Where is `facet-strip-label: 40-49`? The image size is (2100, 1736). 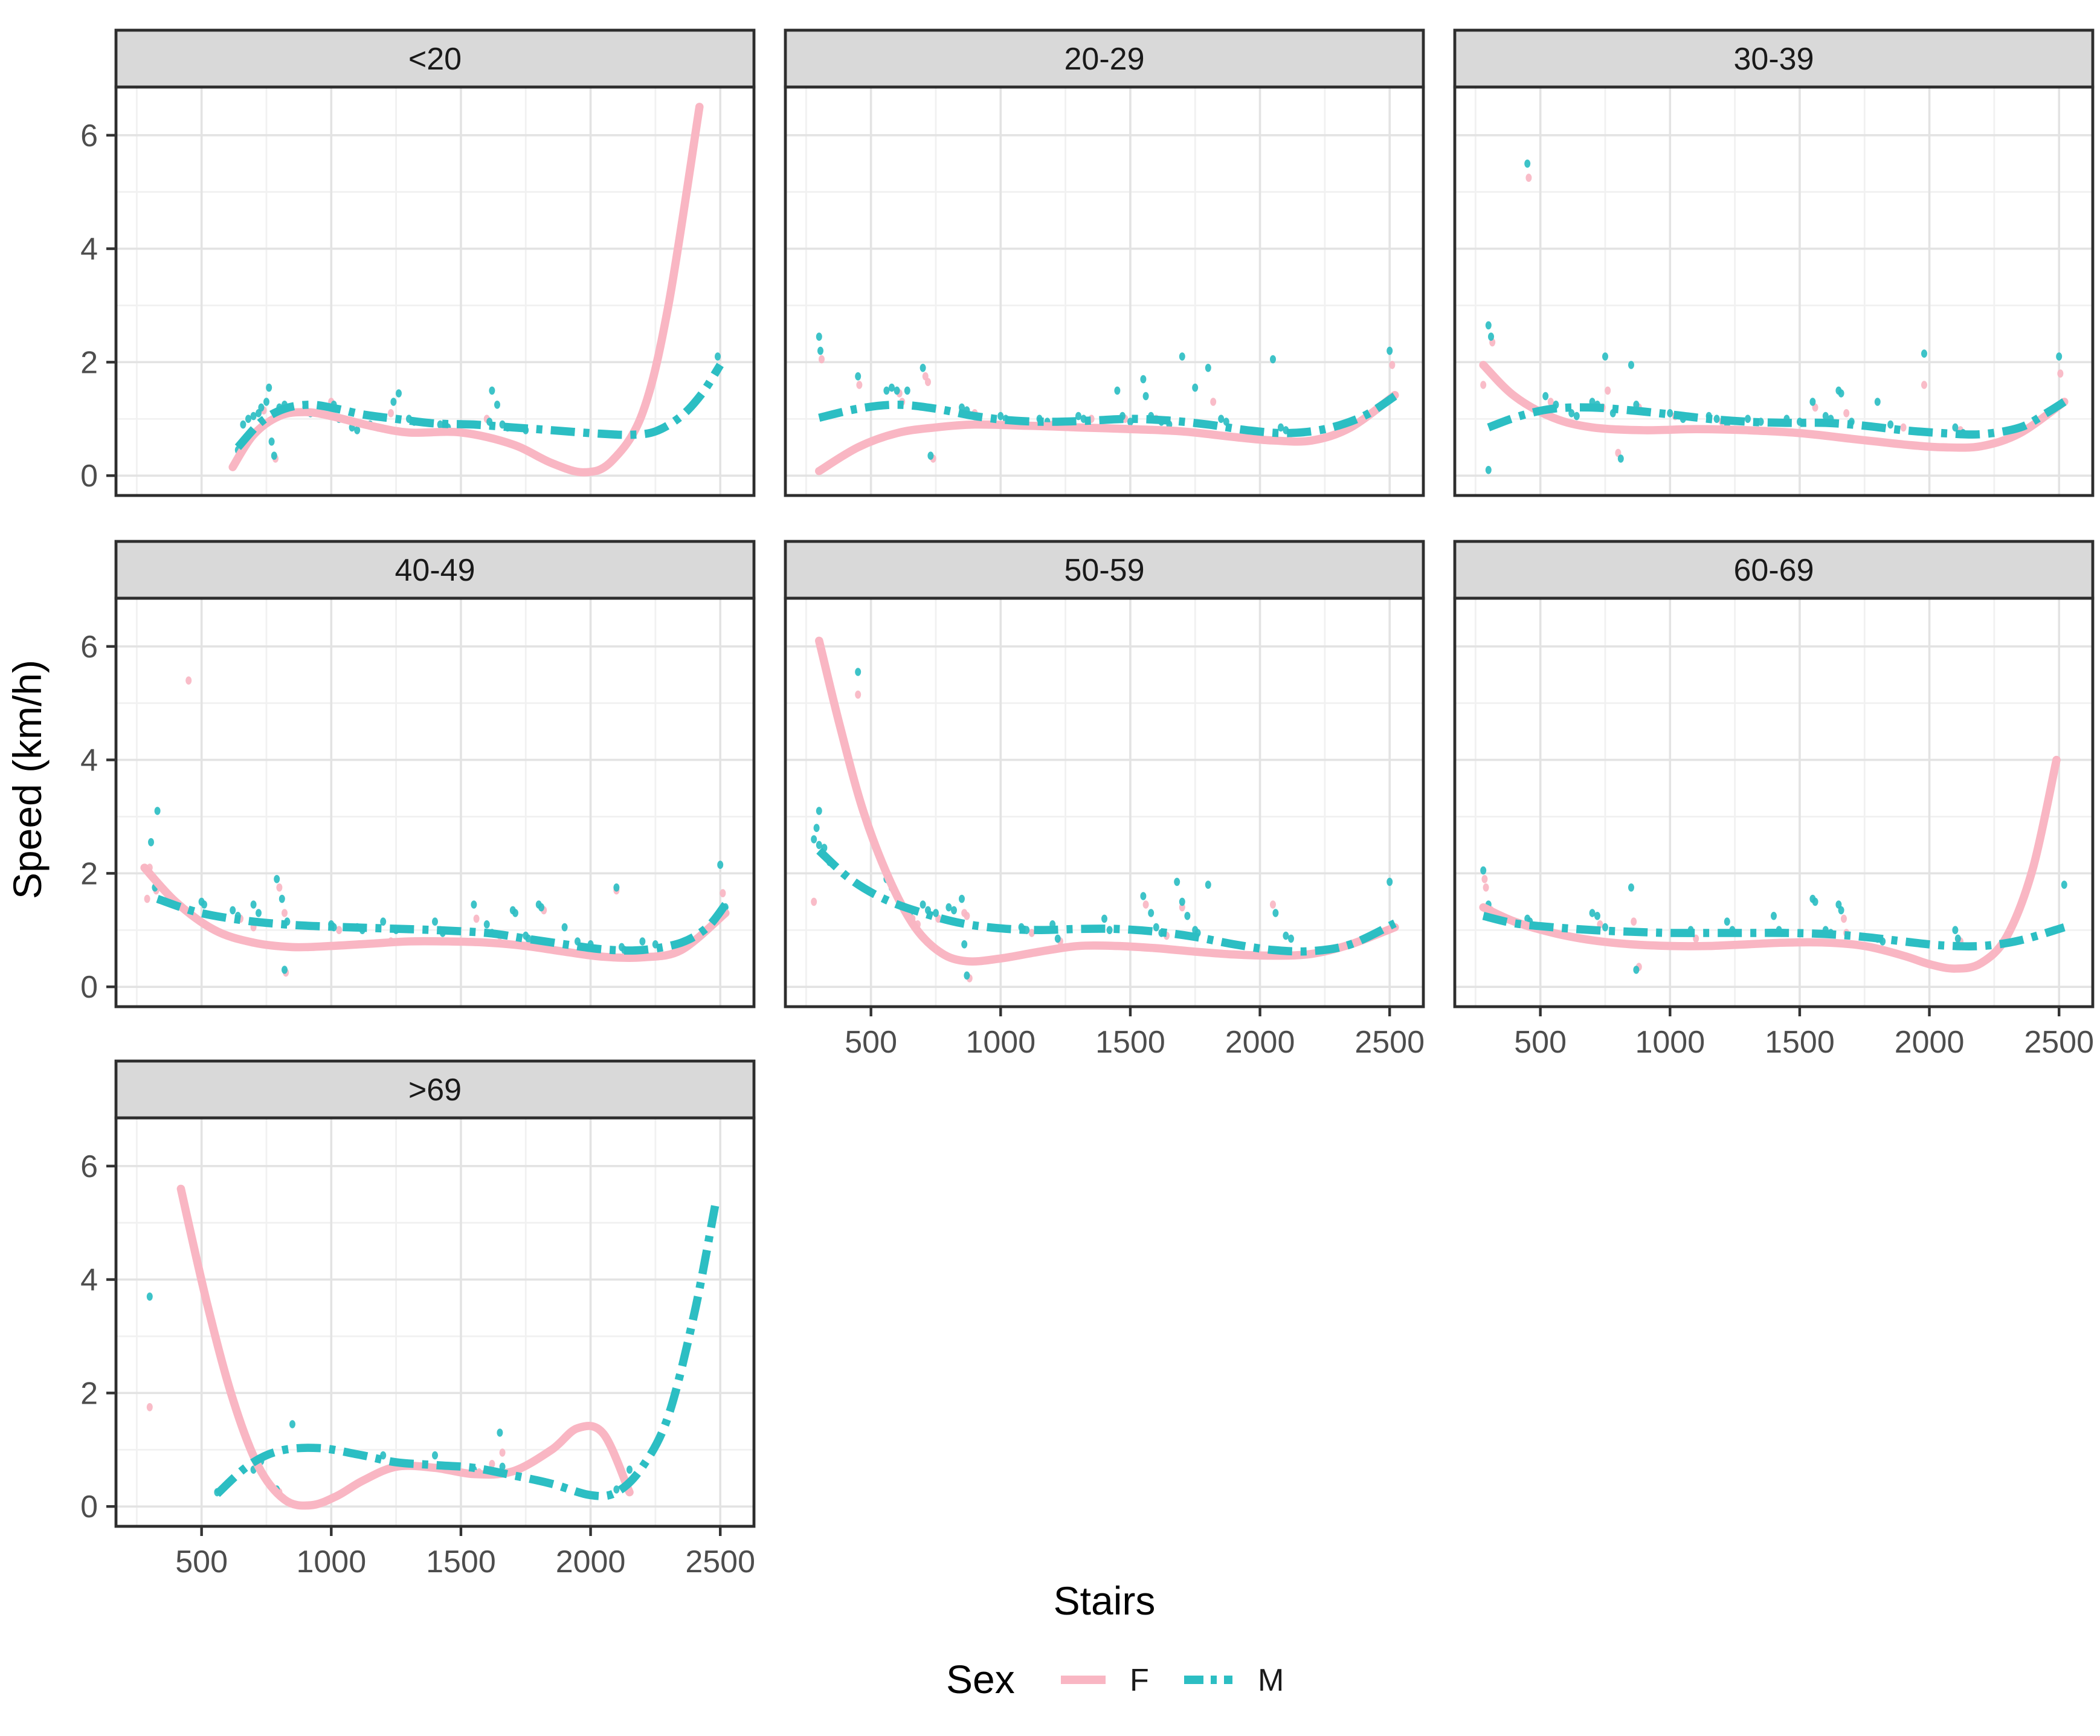
facet-strip-label: 40-49 is located at coordinates (435, 570).